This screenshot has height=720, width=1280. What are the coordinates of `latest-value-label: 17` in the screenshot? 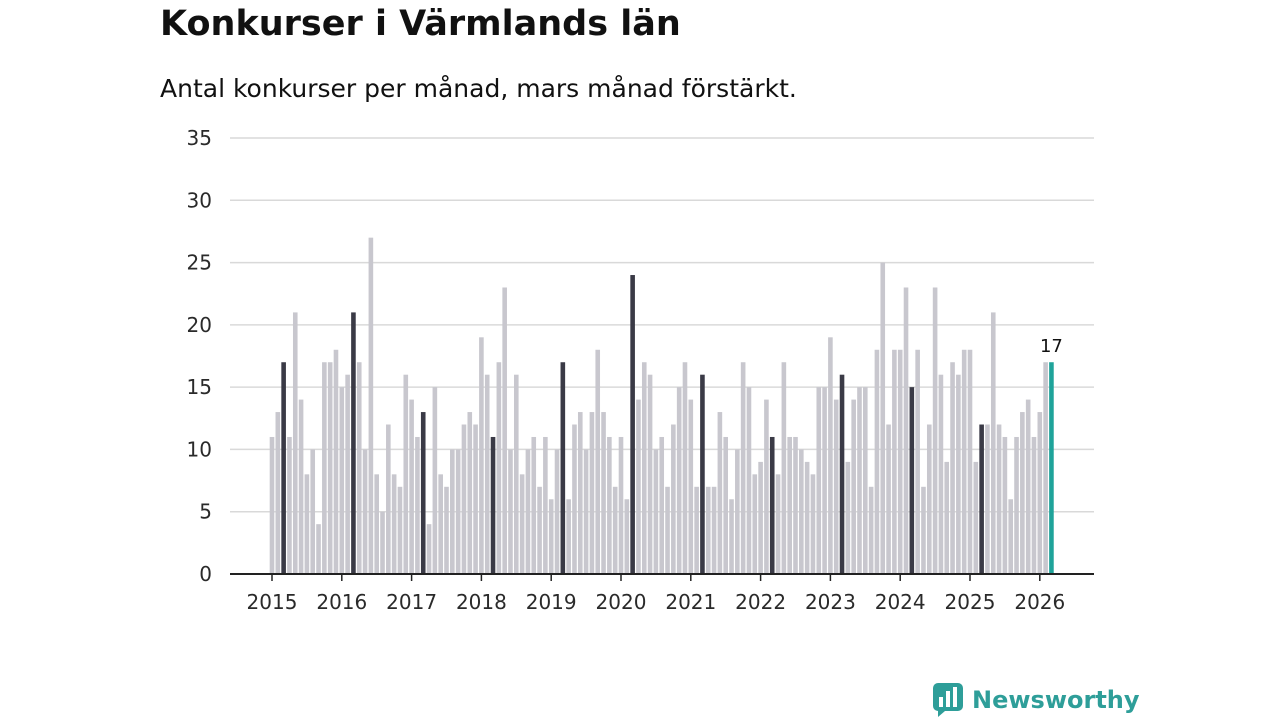 It's located at (1051, 346).